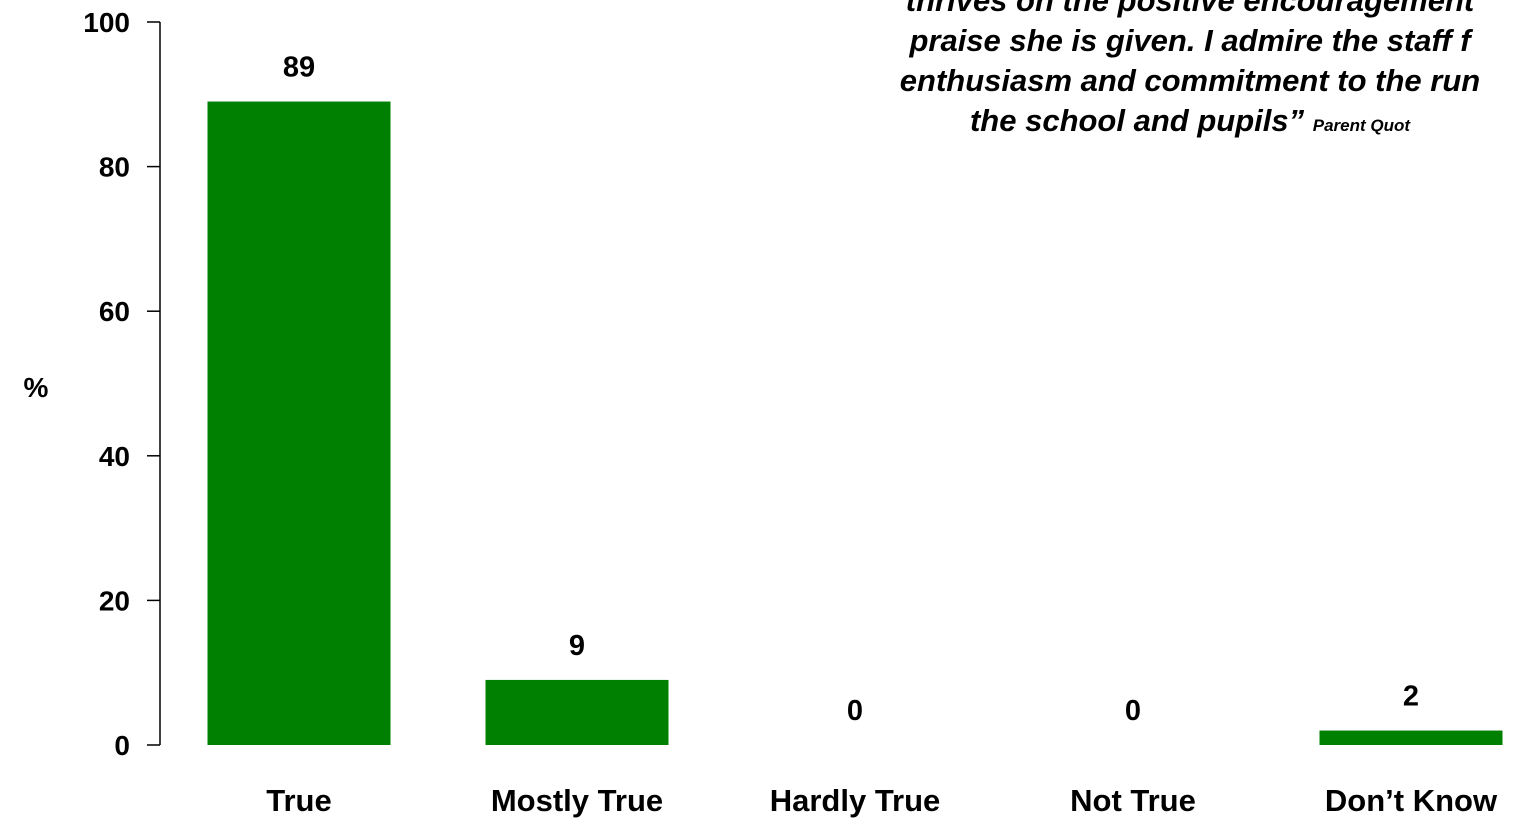  I want to click on x-category-label: True, so click(298, 800).